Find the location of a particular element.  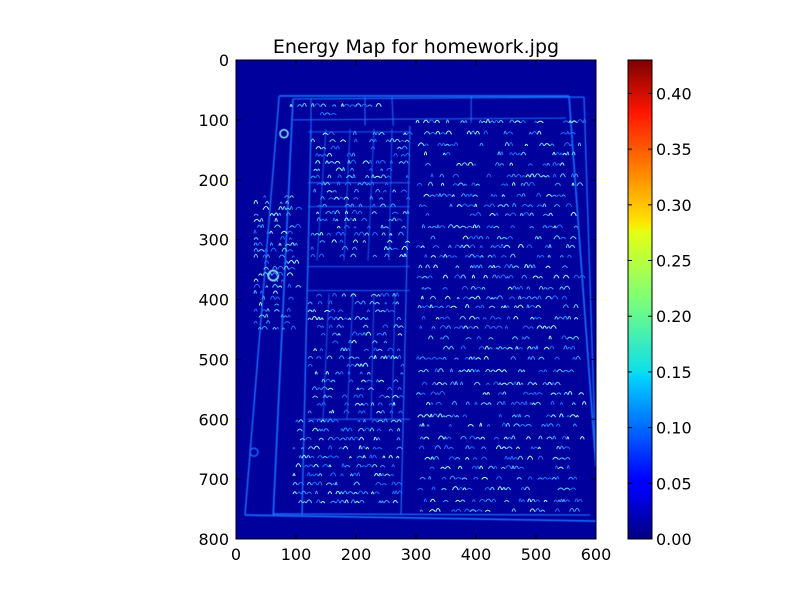

y-tick-label: 700 is located at coordinates (213, 479).